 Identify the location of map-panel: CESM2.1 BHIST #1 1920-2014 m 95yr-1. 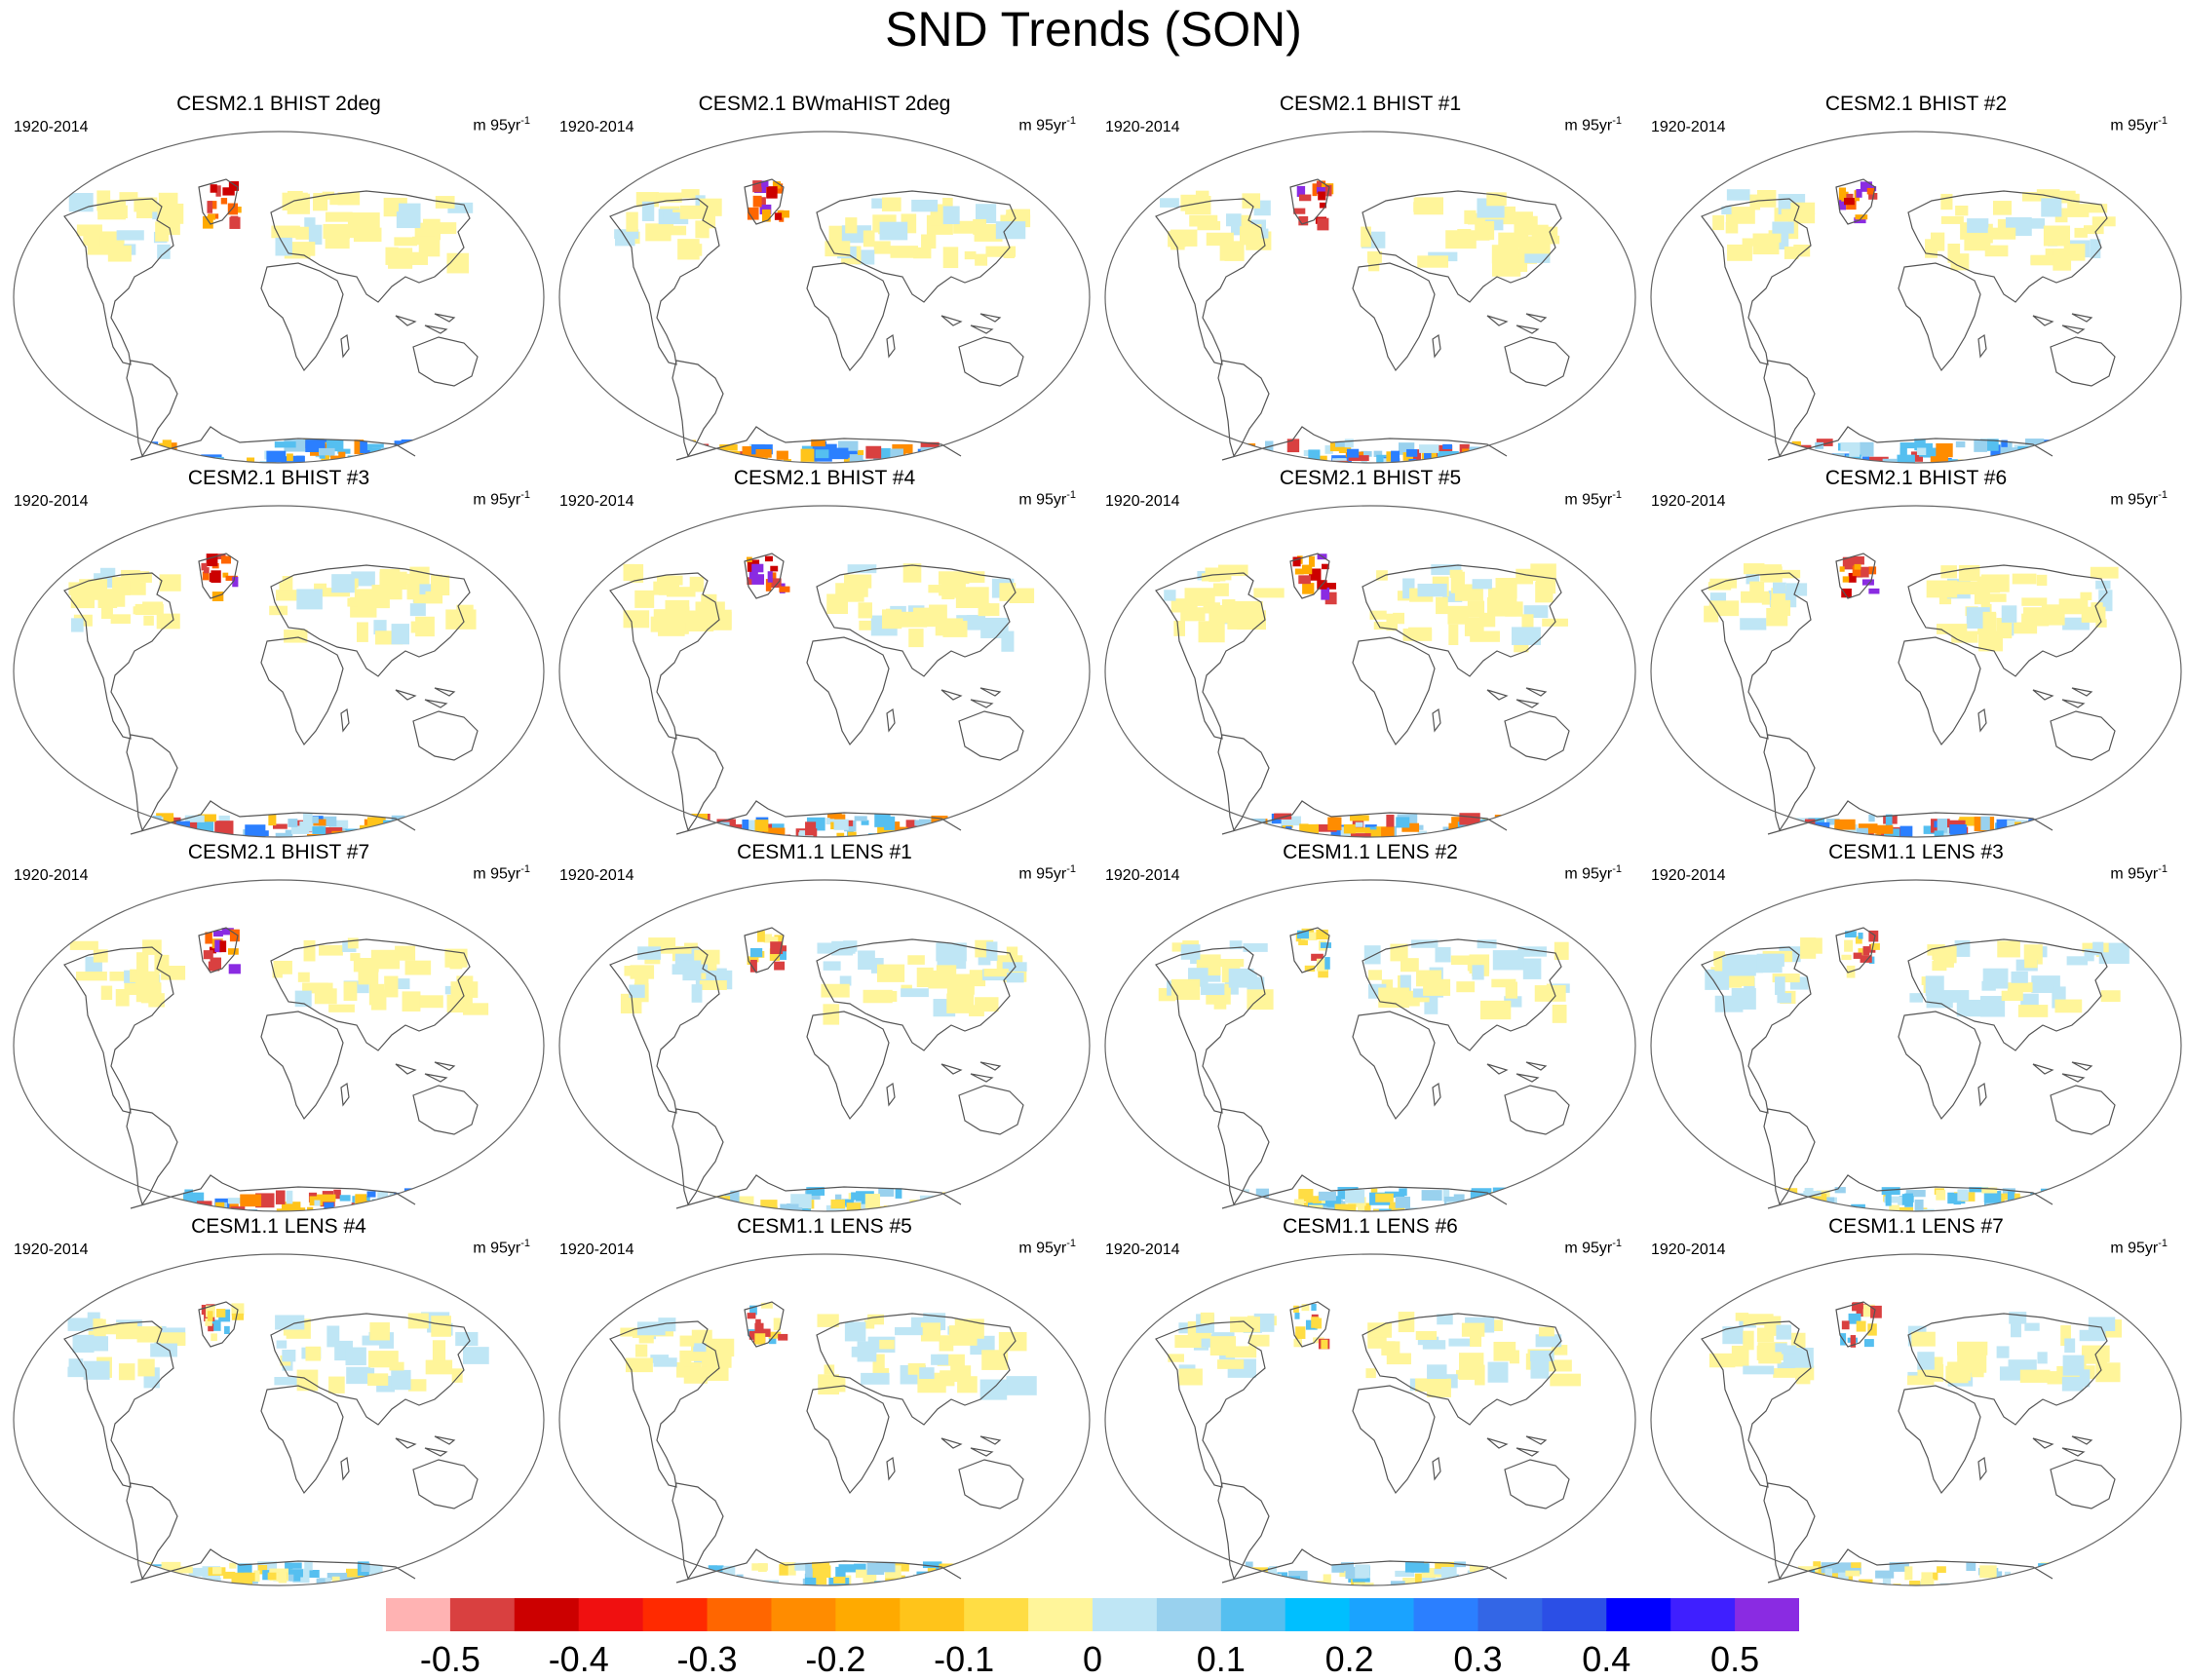
(1370, 278).